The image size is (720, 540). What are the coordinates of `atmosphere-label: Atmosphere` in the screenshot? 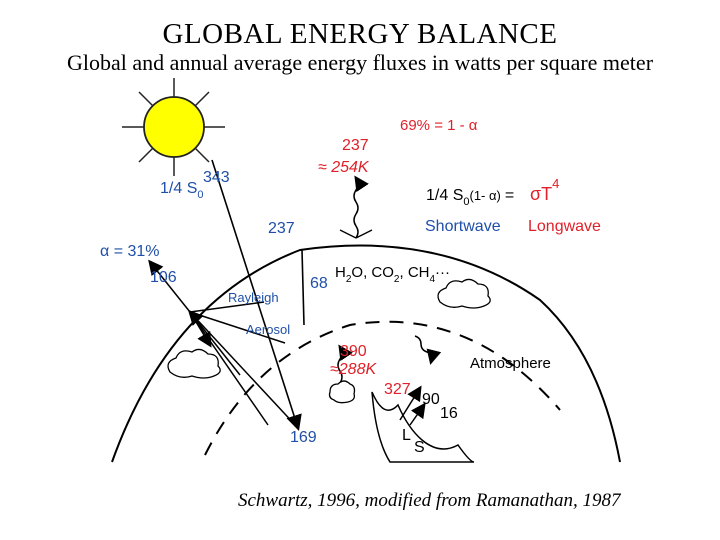 It's located at (510, 363).